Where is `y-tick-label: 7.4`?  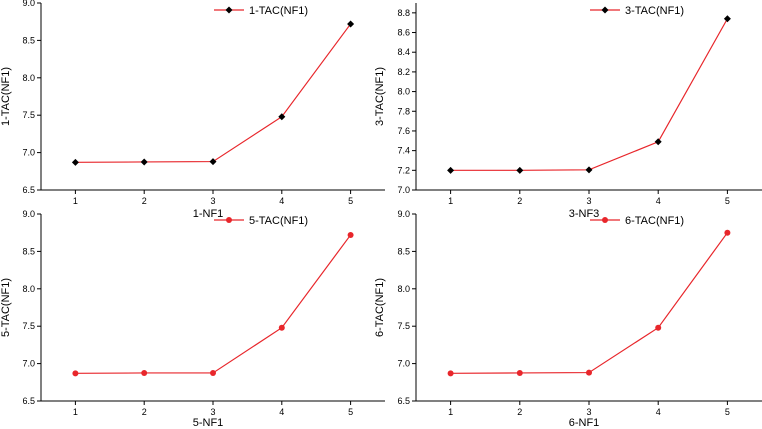
y-tick-label: 7.4 is located at coordinates (403, 151).